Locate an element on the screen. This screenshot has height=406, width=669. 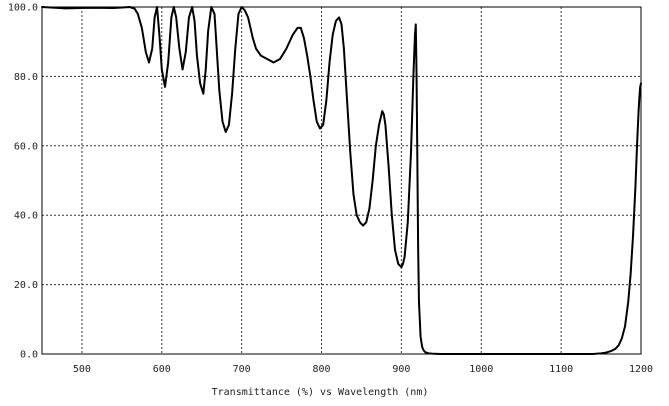
x-tick-label-800: 800 is located at coordinates (322, 369).